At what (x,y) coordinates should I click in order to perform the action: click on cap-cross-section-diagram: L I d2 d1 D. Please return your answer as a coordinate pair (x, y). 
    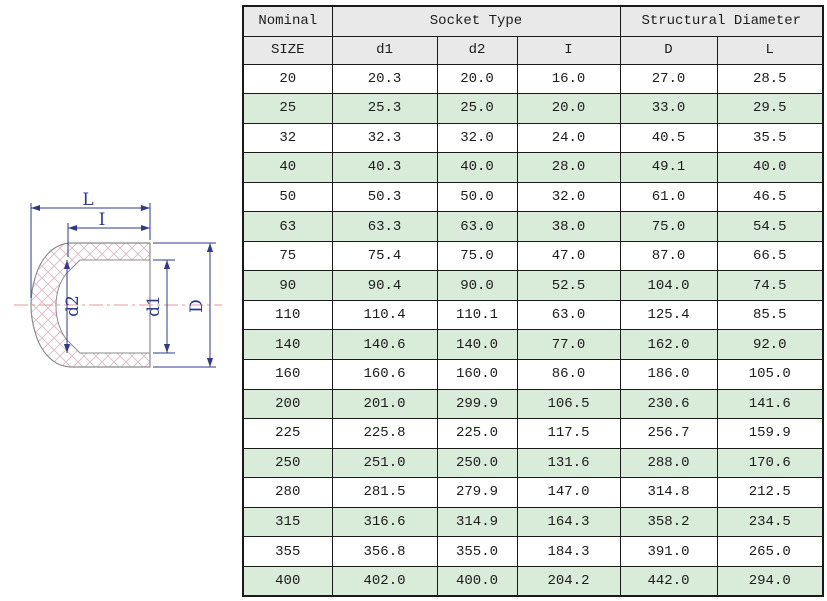
    Looking at the image, I should click on (118, 279).